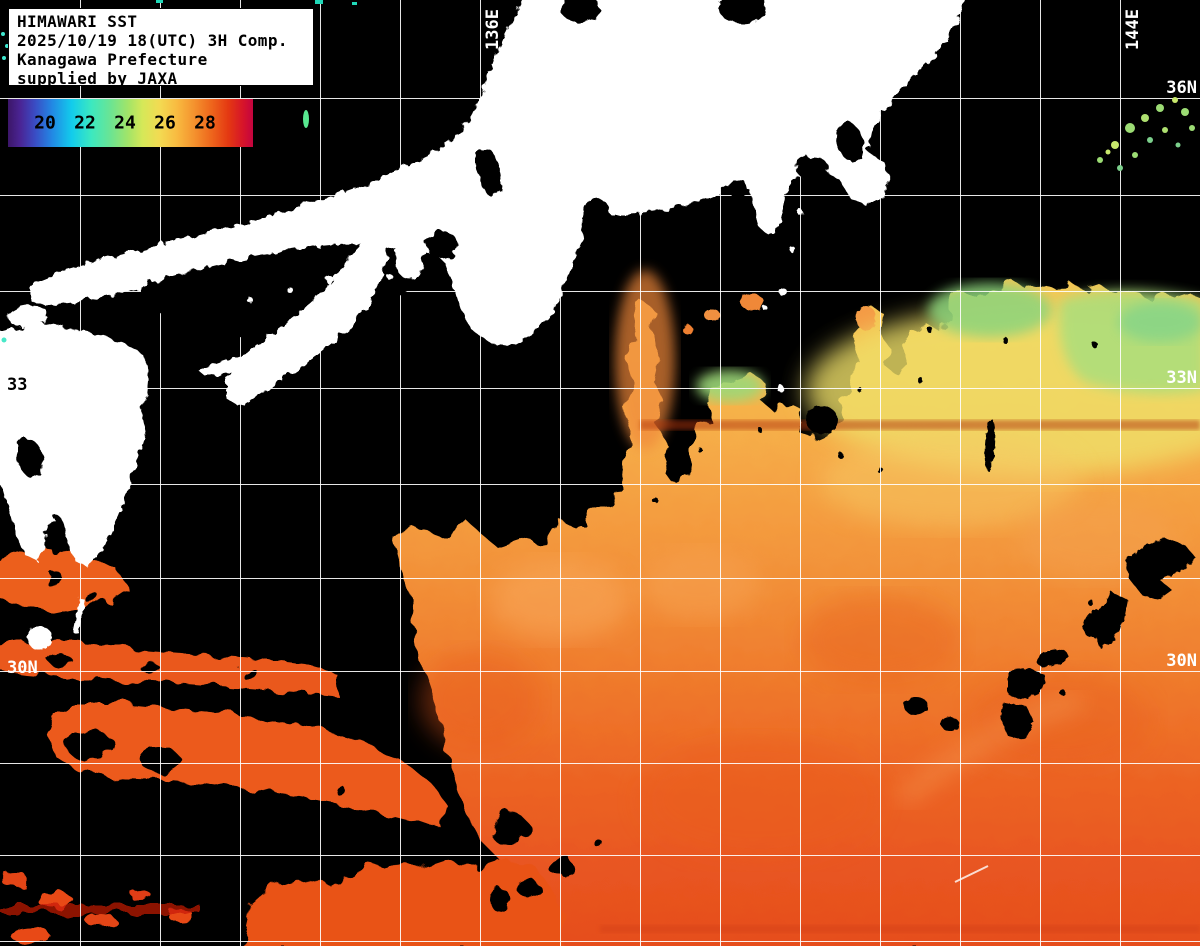 This screenshot has height=946, width=1200. I want to click on colorbar-tick-label: 20, so click(45, 123).